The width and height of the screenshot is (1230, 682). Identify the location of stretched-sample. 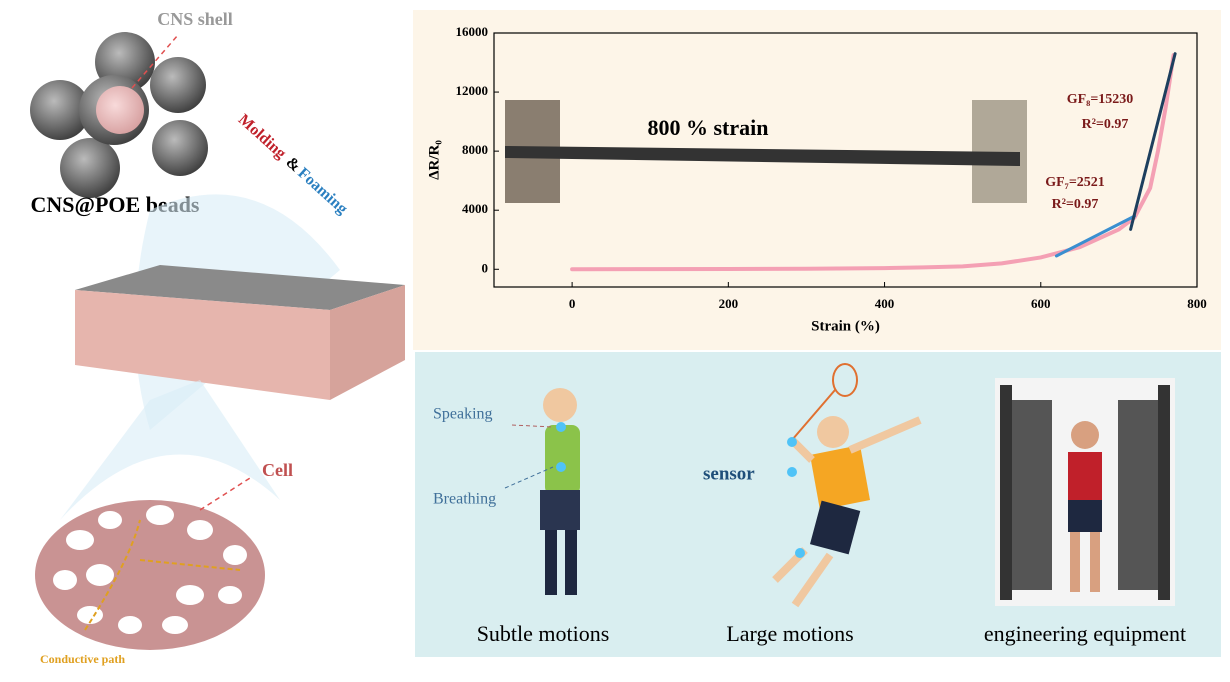
(762, 156).